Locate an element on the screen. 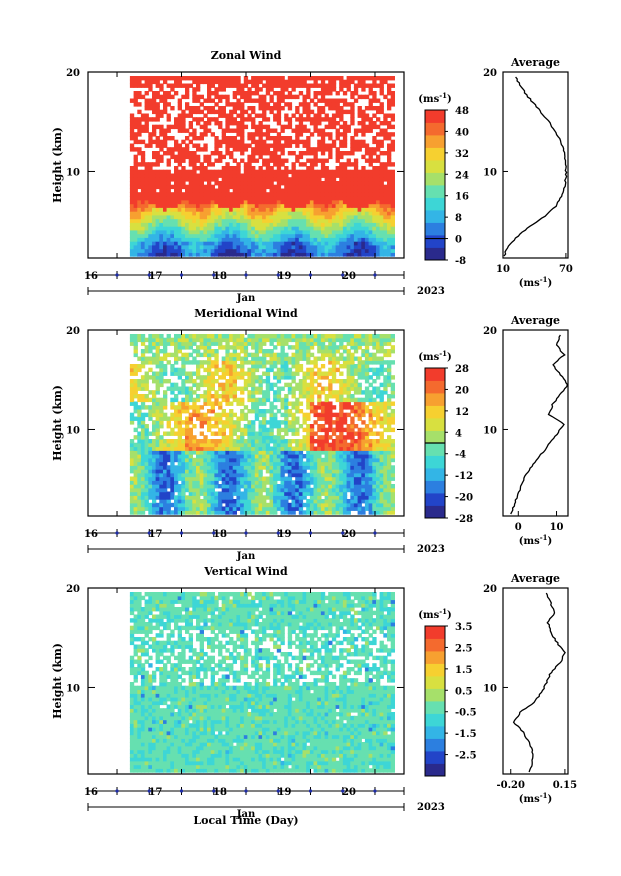 The height and width of the screenshot is (876, 621). colorbar-segment is located at coordinates (435, 166).